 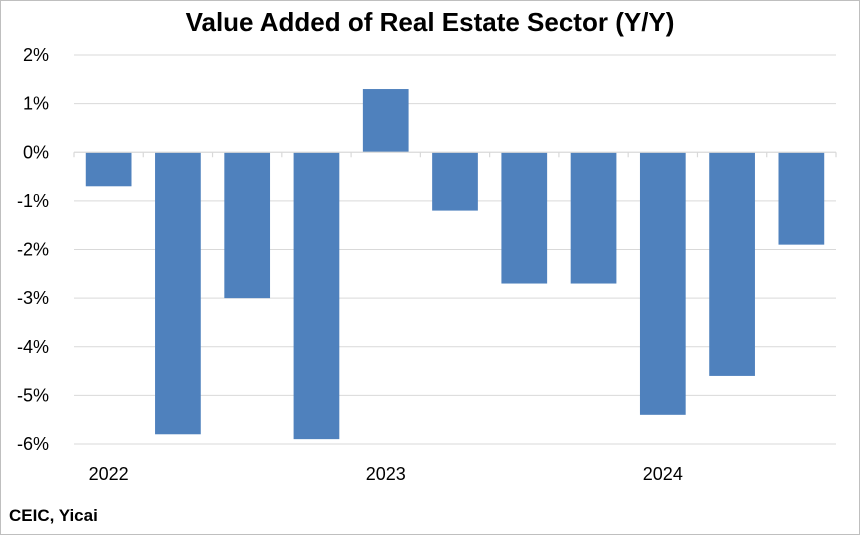 I want to click on x-tick-label: 2023, so click(x=386, y=474).